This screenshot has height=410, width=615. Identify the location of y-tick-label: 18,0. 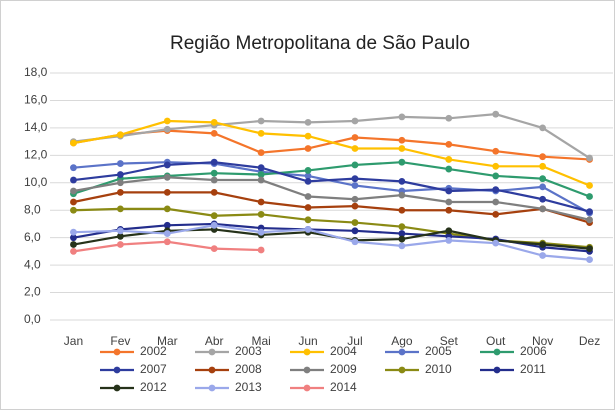
(36, 72).